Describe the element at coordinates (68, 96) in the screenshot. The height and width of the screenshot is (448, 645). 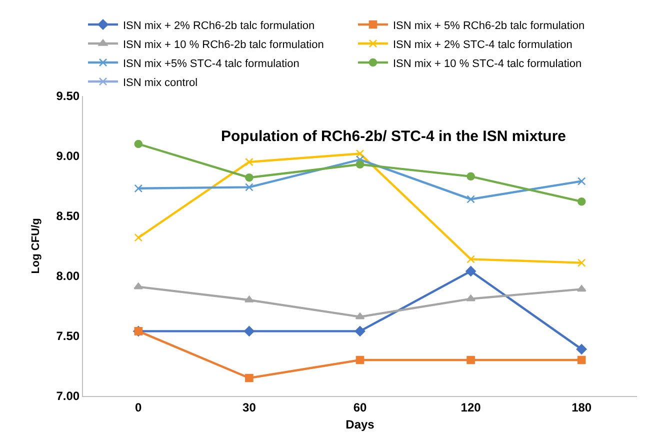
I see `y-tick-label: 9.50` at that location.